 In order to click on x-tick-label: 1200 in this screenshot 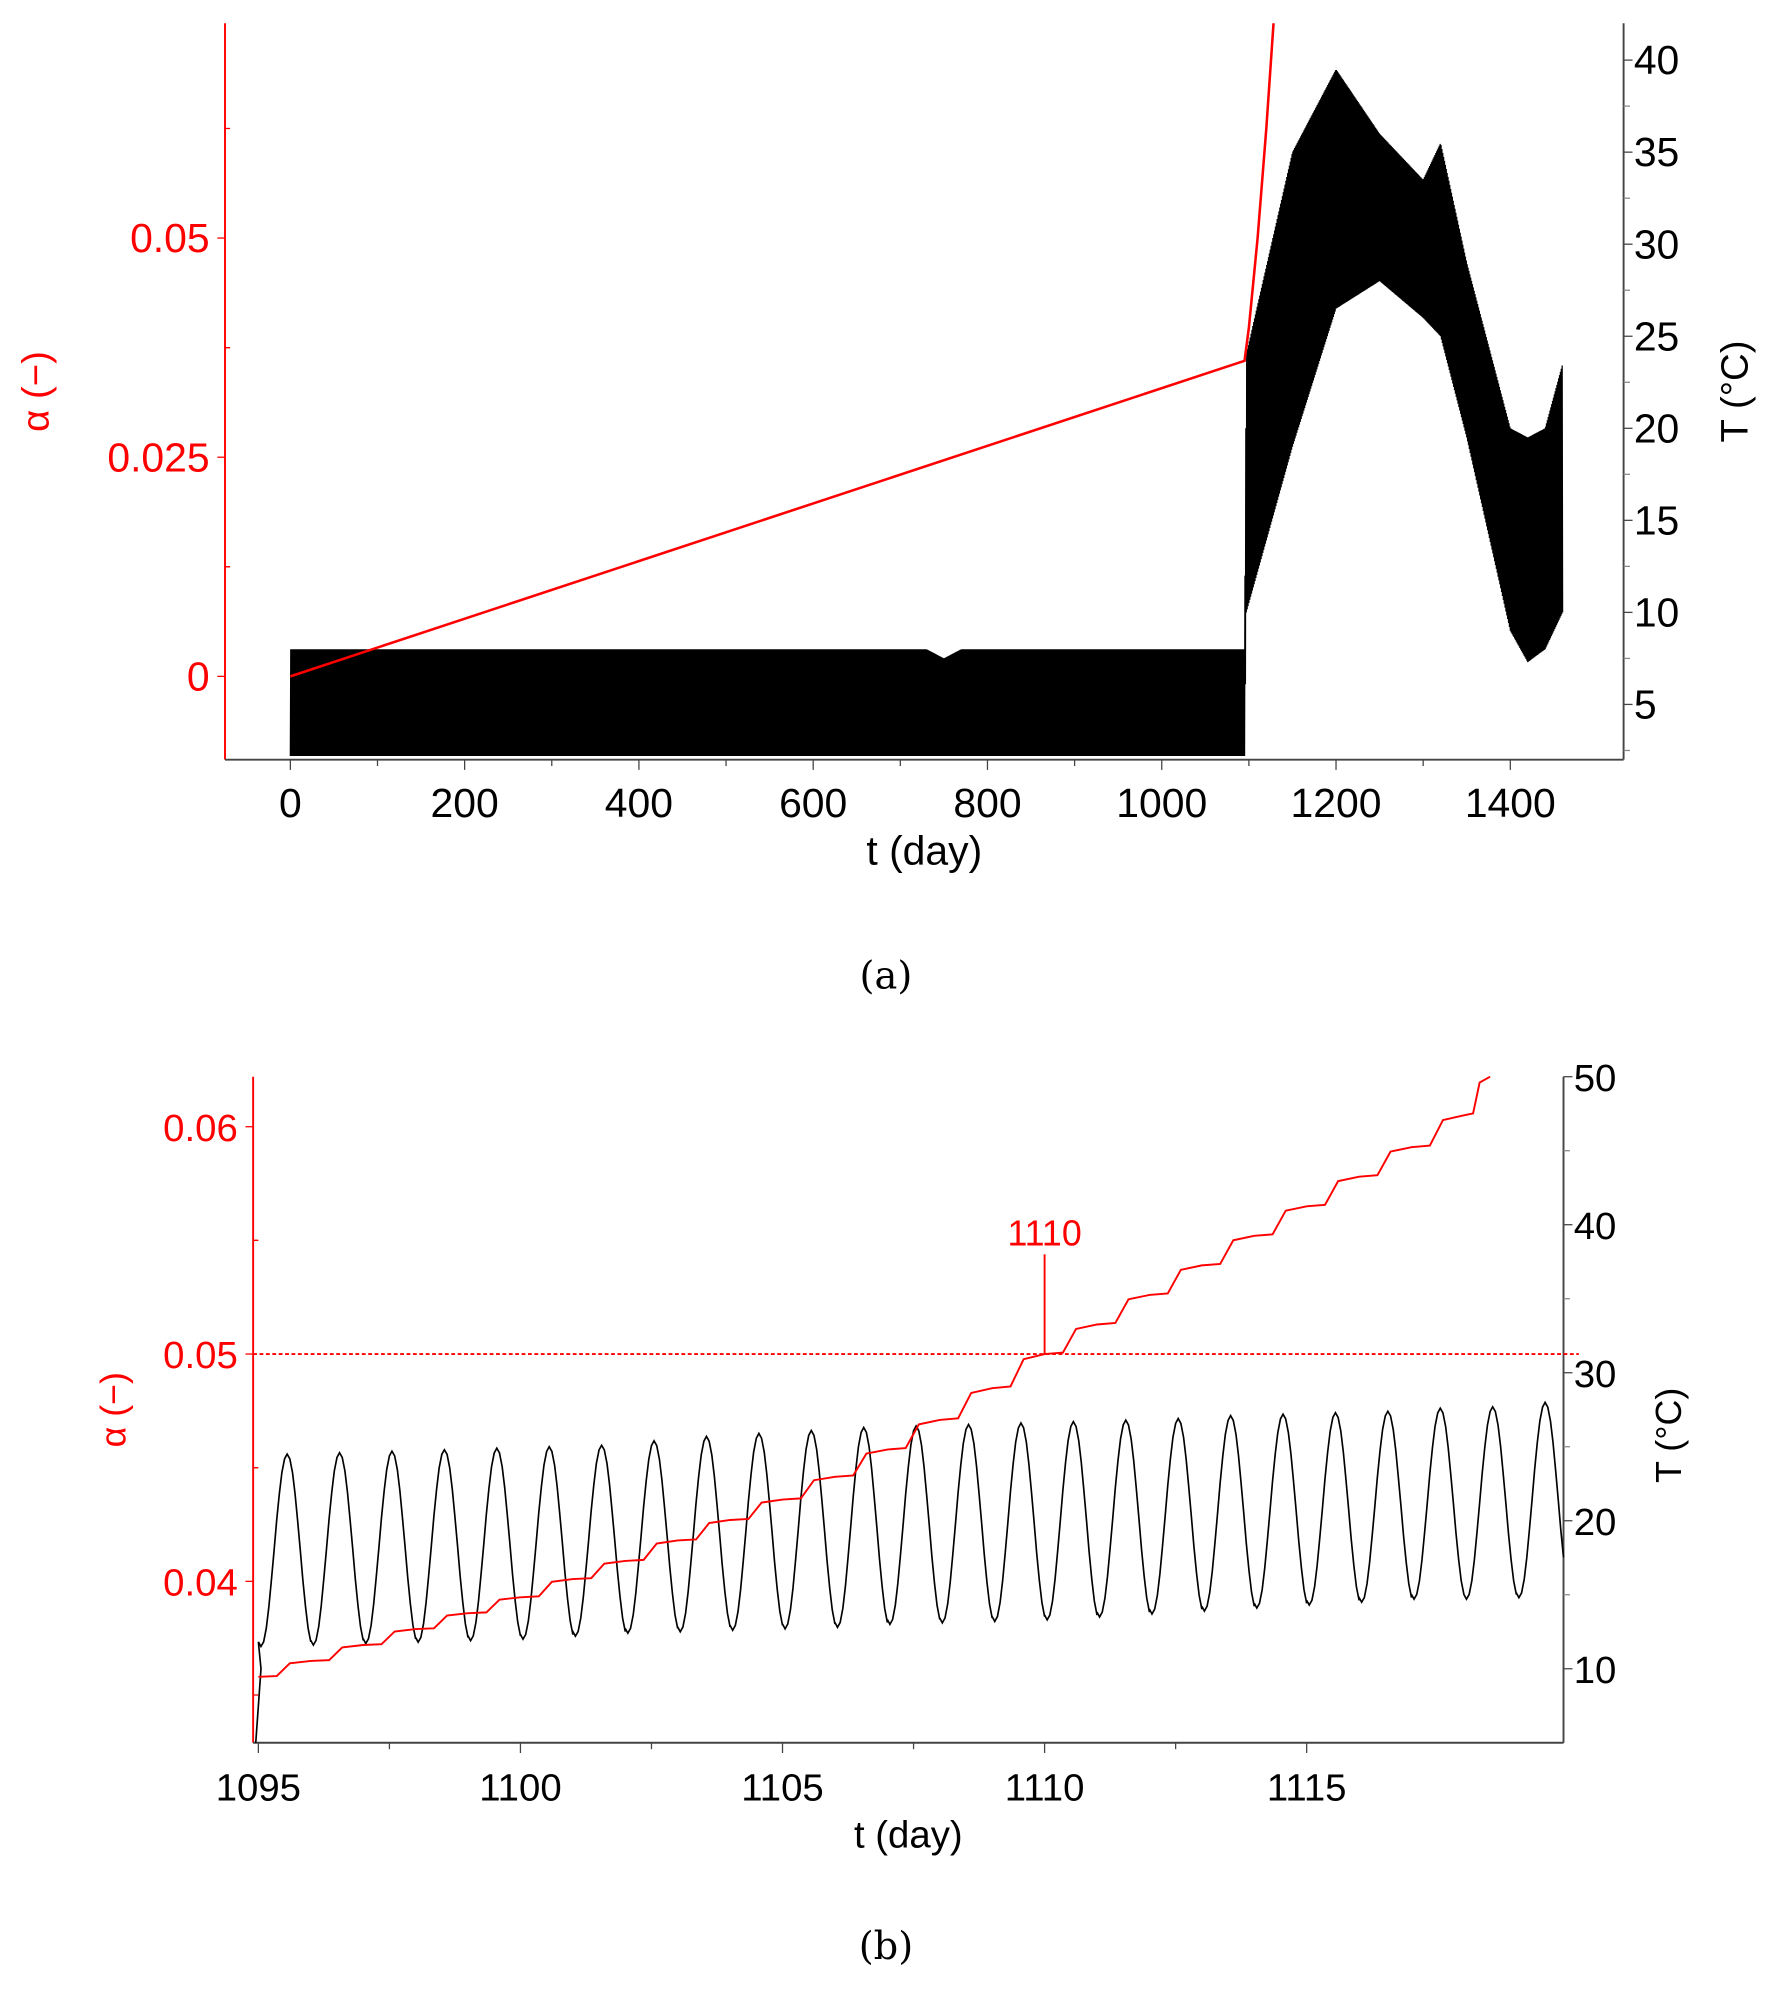, I will do `click(1336, 803)`.